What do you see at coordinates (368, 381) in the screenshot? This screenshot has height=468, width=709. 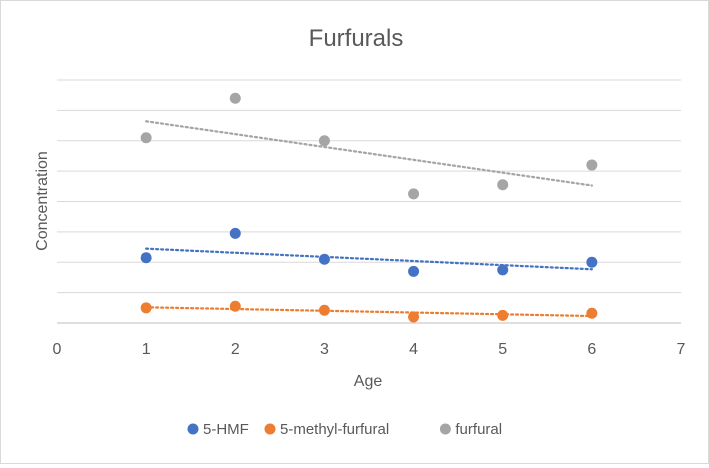 I see `x-axis-label: Age` at bounding box center [368, 381].